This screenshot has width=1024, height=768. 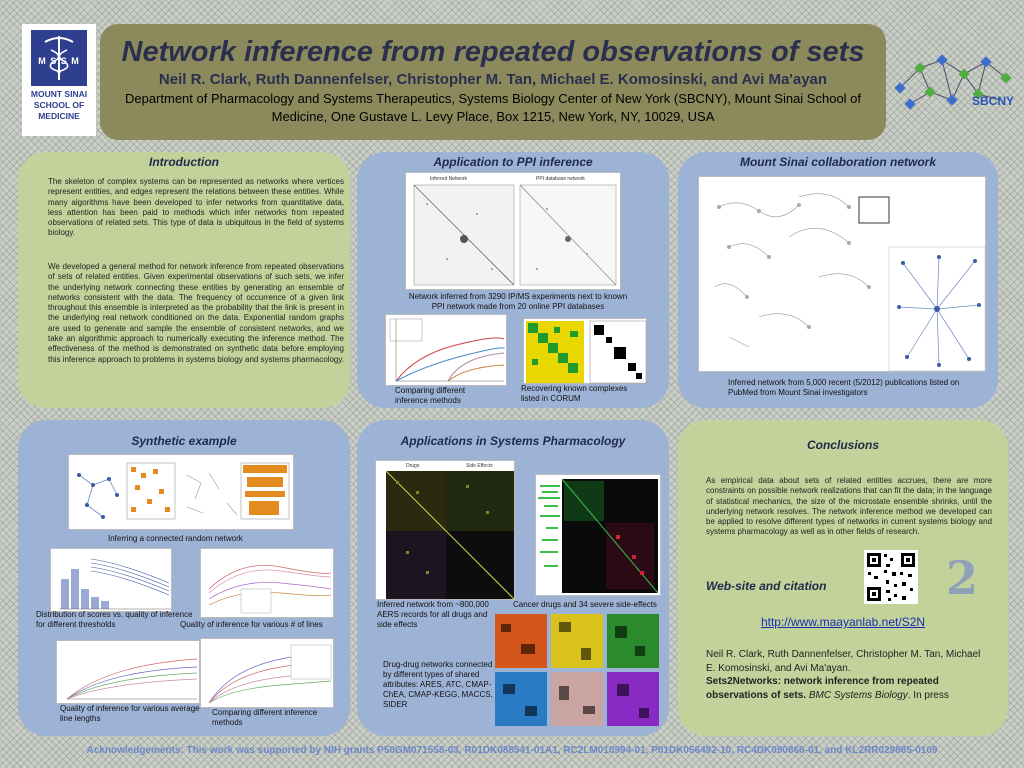 I want to click on mount-sinai-logo: M S S M MOUNT SINAI SCHOOL OF MEDICINE, so click(x=59, y=80).